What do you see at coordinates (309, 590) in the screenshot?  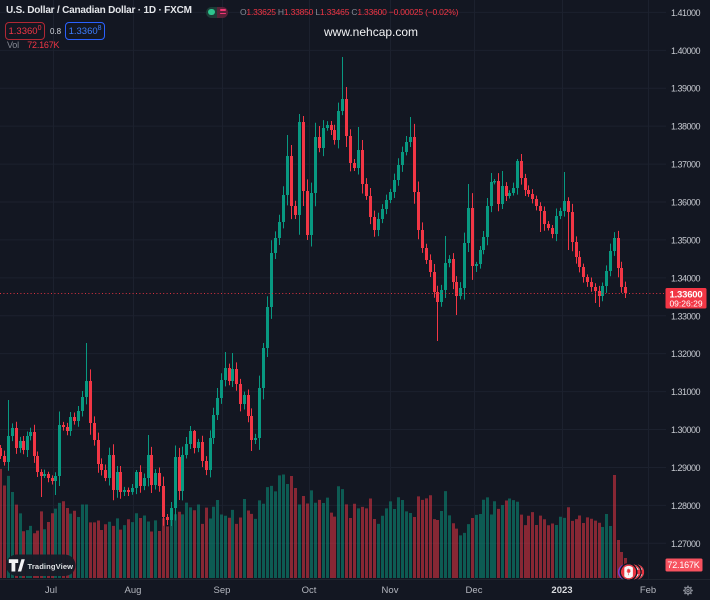 I see `svg-text: Oct` at bounding box center [309, 590].